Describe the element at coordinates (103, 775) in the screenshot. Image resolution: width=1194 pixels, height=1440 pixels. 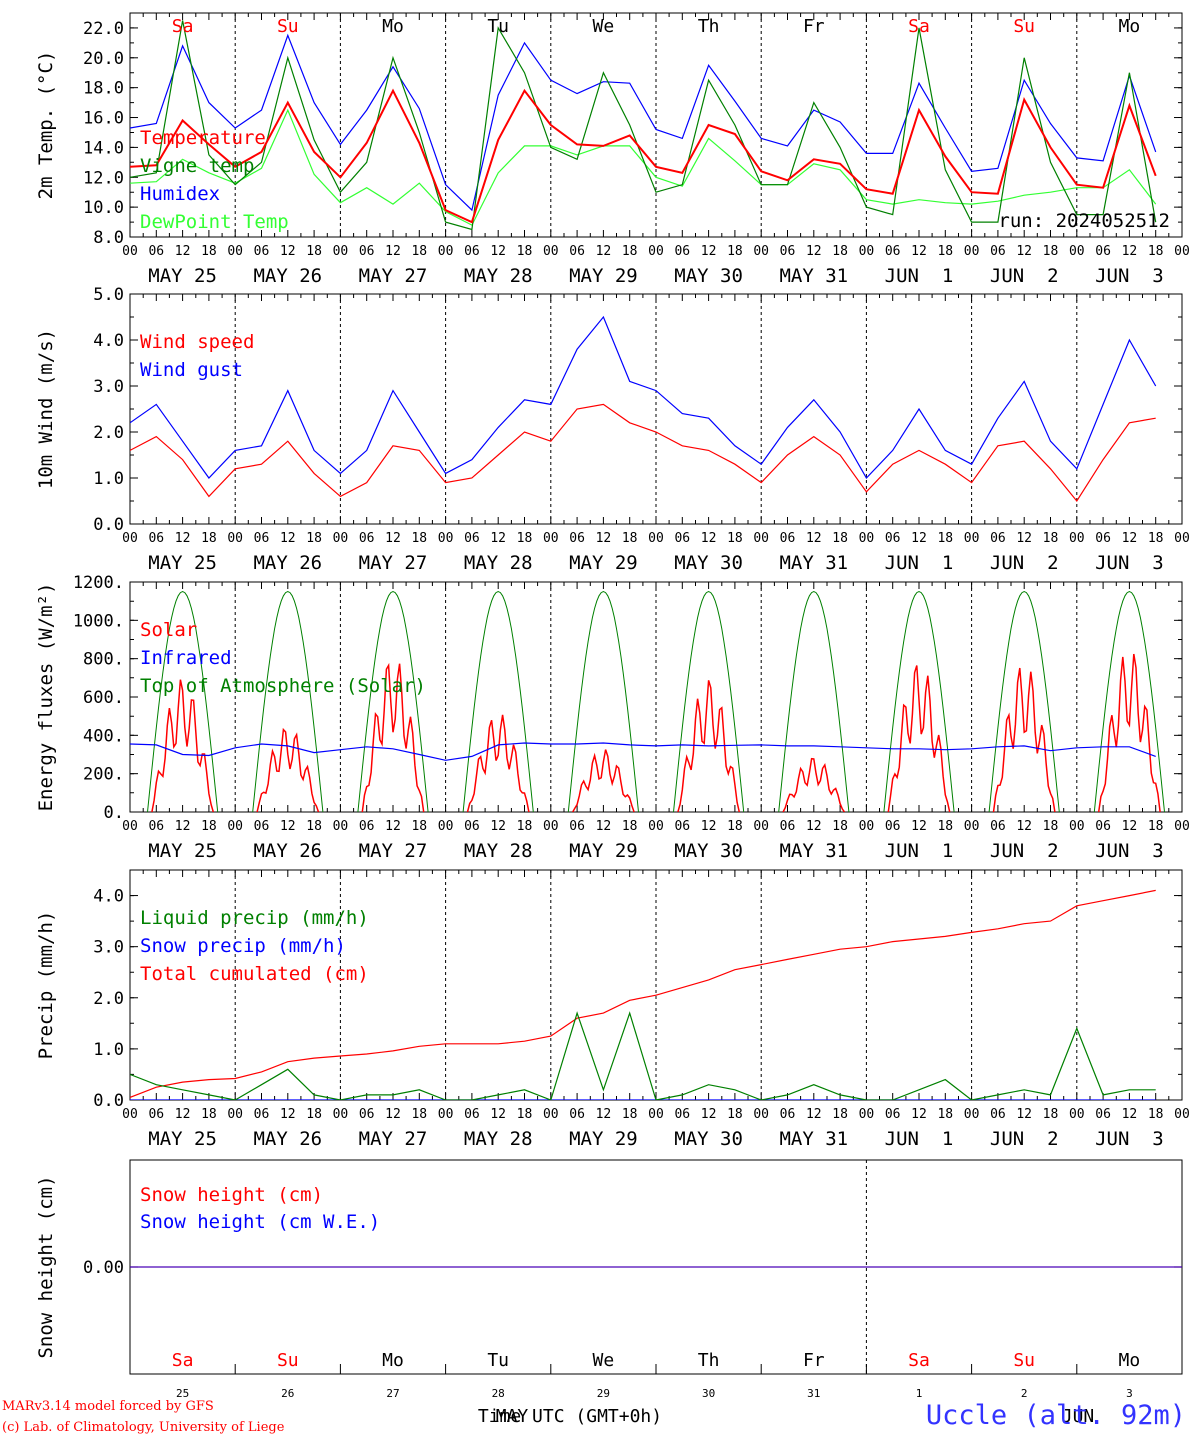
I see `y-tick-label: 200.` at that location.